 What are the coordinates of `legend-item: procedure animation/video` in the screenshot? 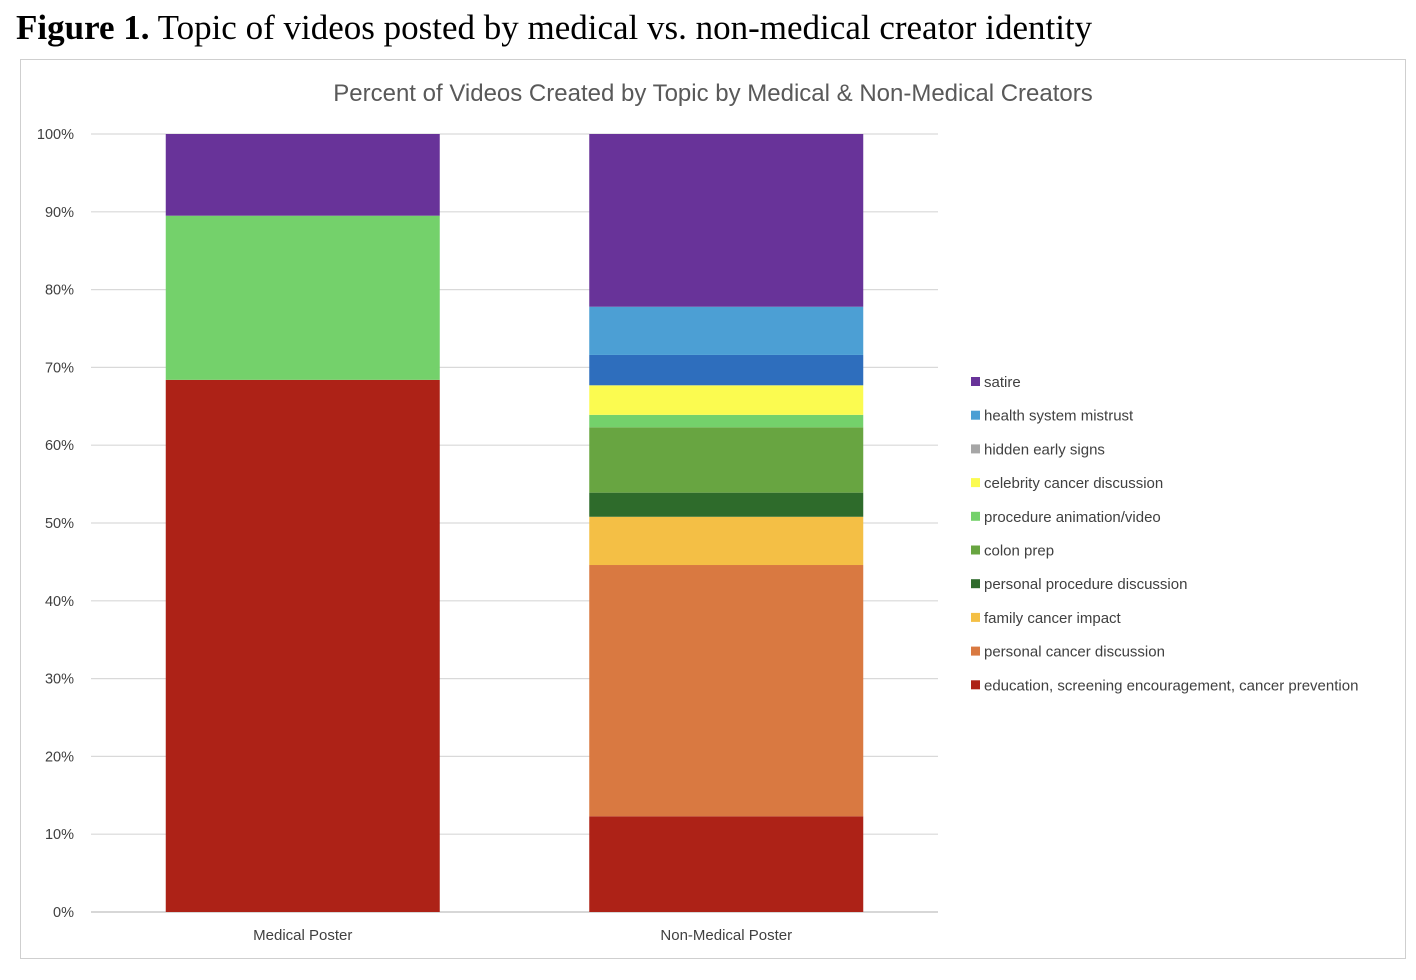 It's located at (1066, 517).